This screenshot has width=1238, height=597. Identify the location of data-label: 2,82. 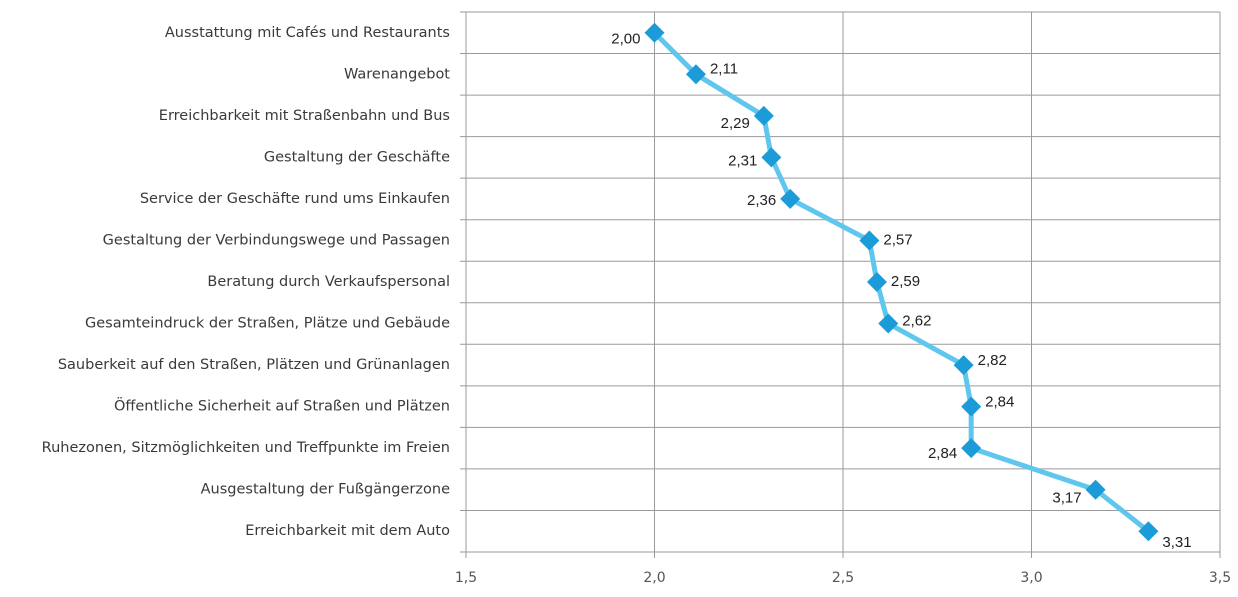
(992, 360).